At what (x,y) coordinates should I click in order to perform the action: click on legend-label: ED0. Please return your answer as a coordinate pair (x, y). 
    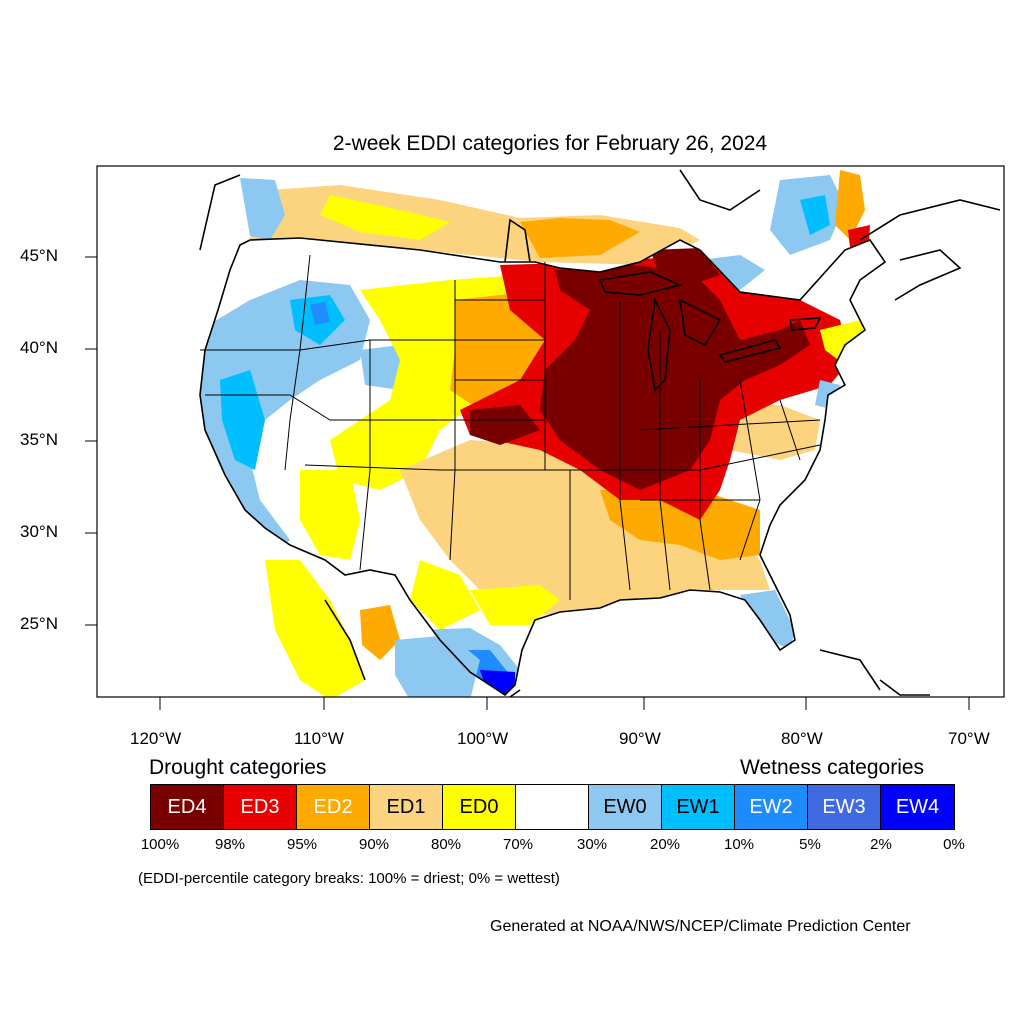
    Looking at the image, I should click on (479, 806).